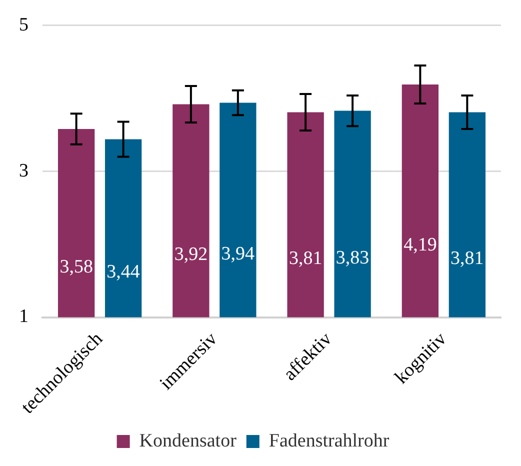 Image resolution: width=521 pixels, height=466 pixels. Describe the element at coordinates (76, 267) in the screenshot. I see `data-label: 3,58` at that location.